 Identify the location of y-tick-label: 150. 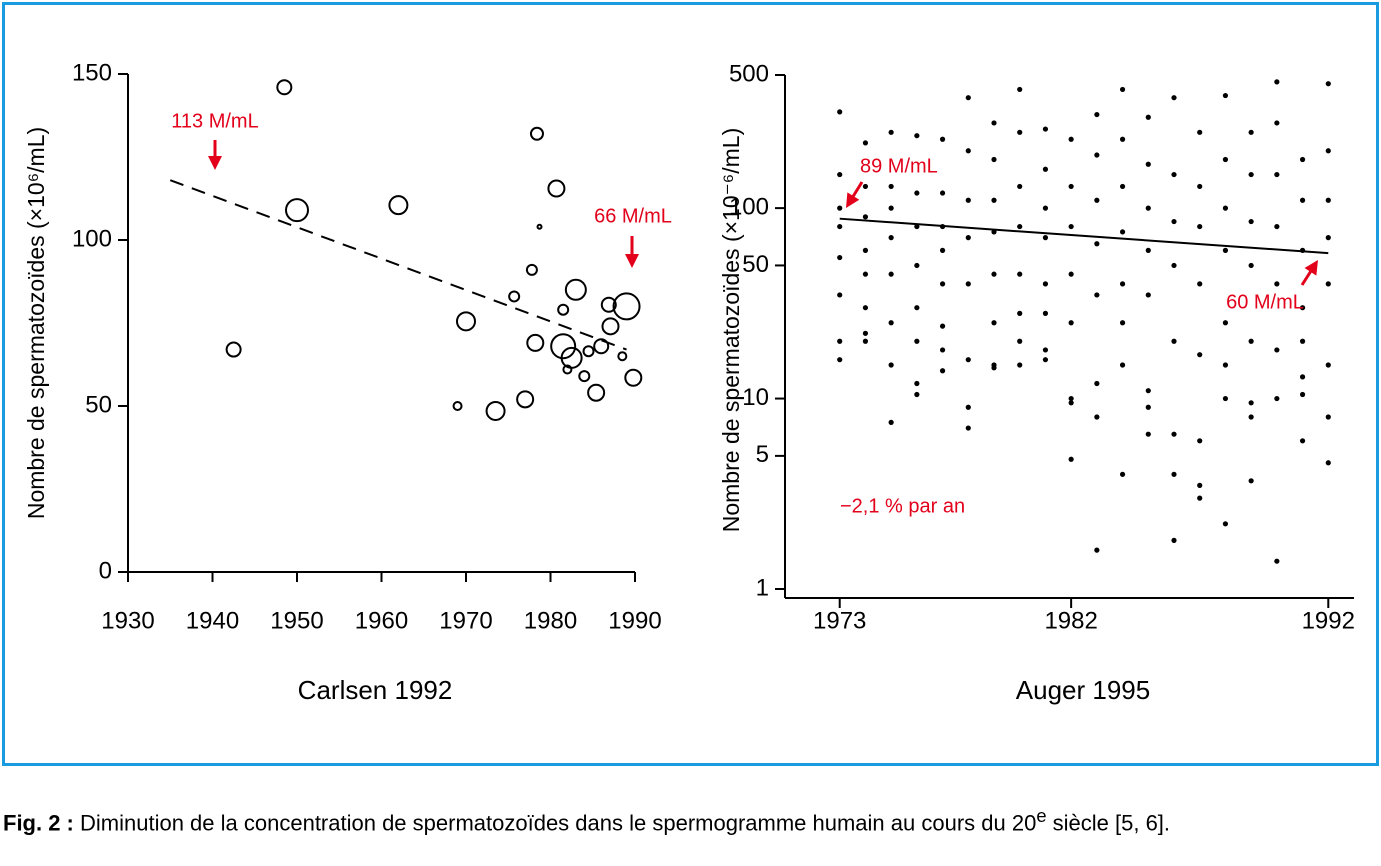
(92, 72).